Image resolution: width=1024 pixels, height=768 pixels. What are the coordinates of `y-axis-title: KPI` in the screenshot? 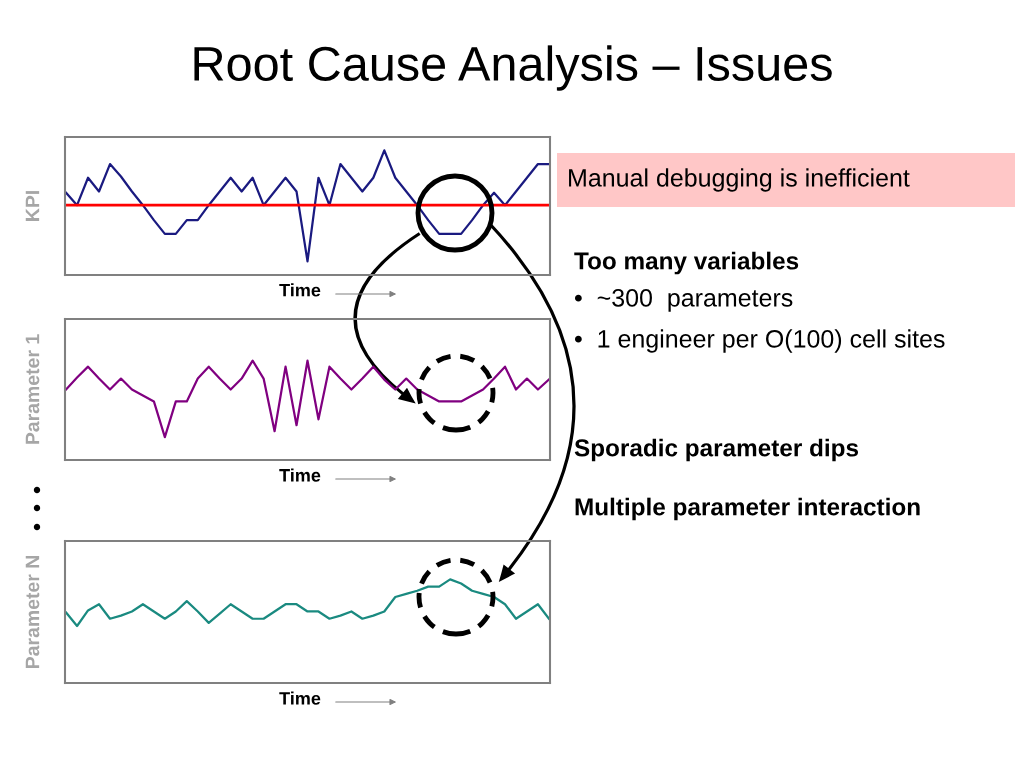 It's located at (32, 206).